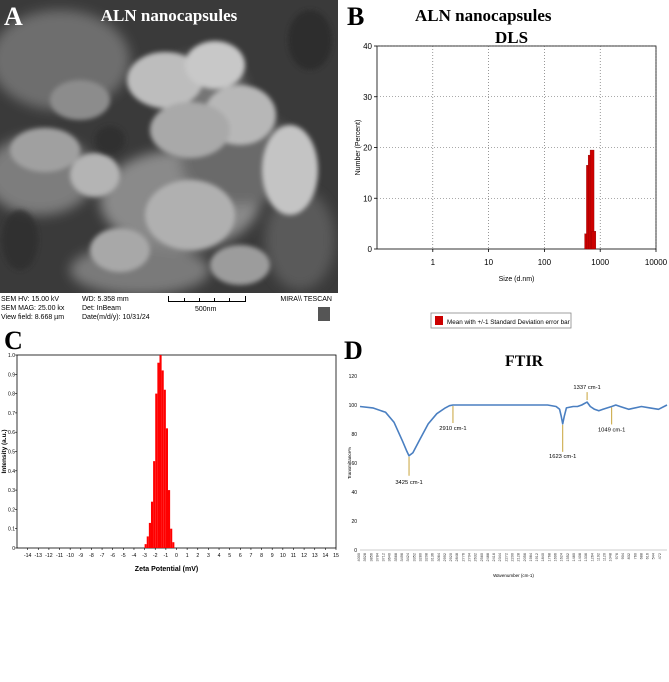  What do you see at coordinates (635, 556) in the screenshot?
I see `ftir-xtick-label: 760` at bounding box center [635, 556].